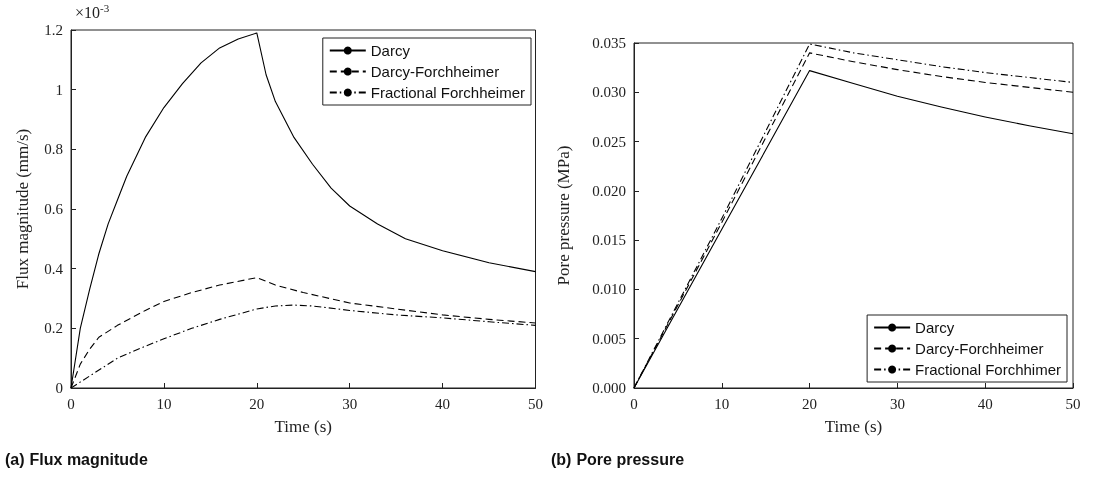 The image size is (1093, 479). What do you see at coordinates (54, 209) in the screenshot?
I see `y-tick-label: 0.6` at bounding box center [54, 209].